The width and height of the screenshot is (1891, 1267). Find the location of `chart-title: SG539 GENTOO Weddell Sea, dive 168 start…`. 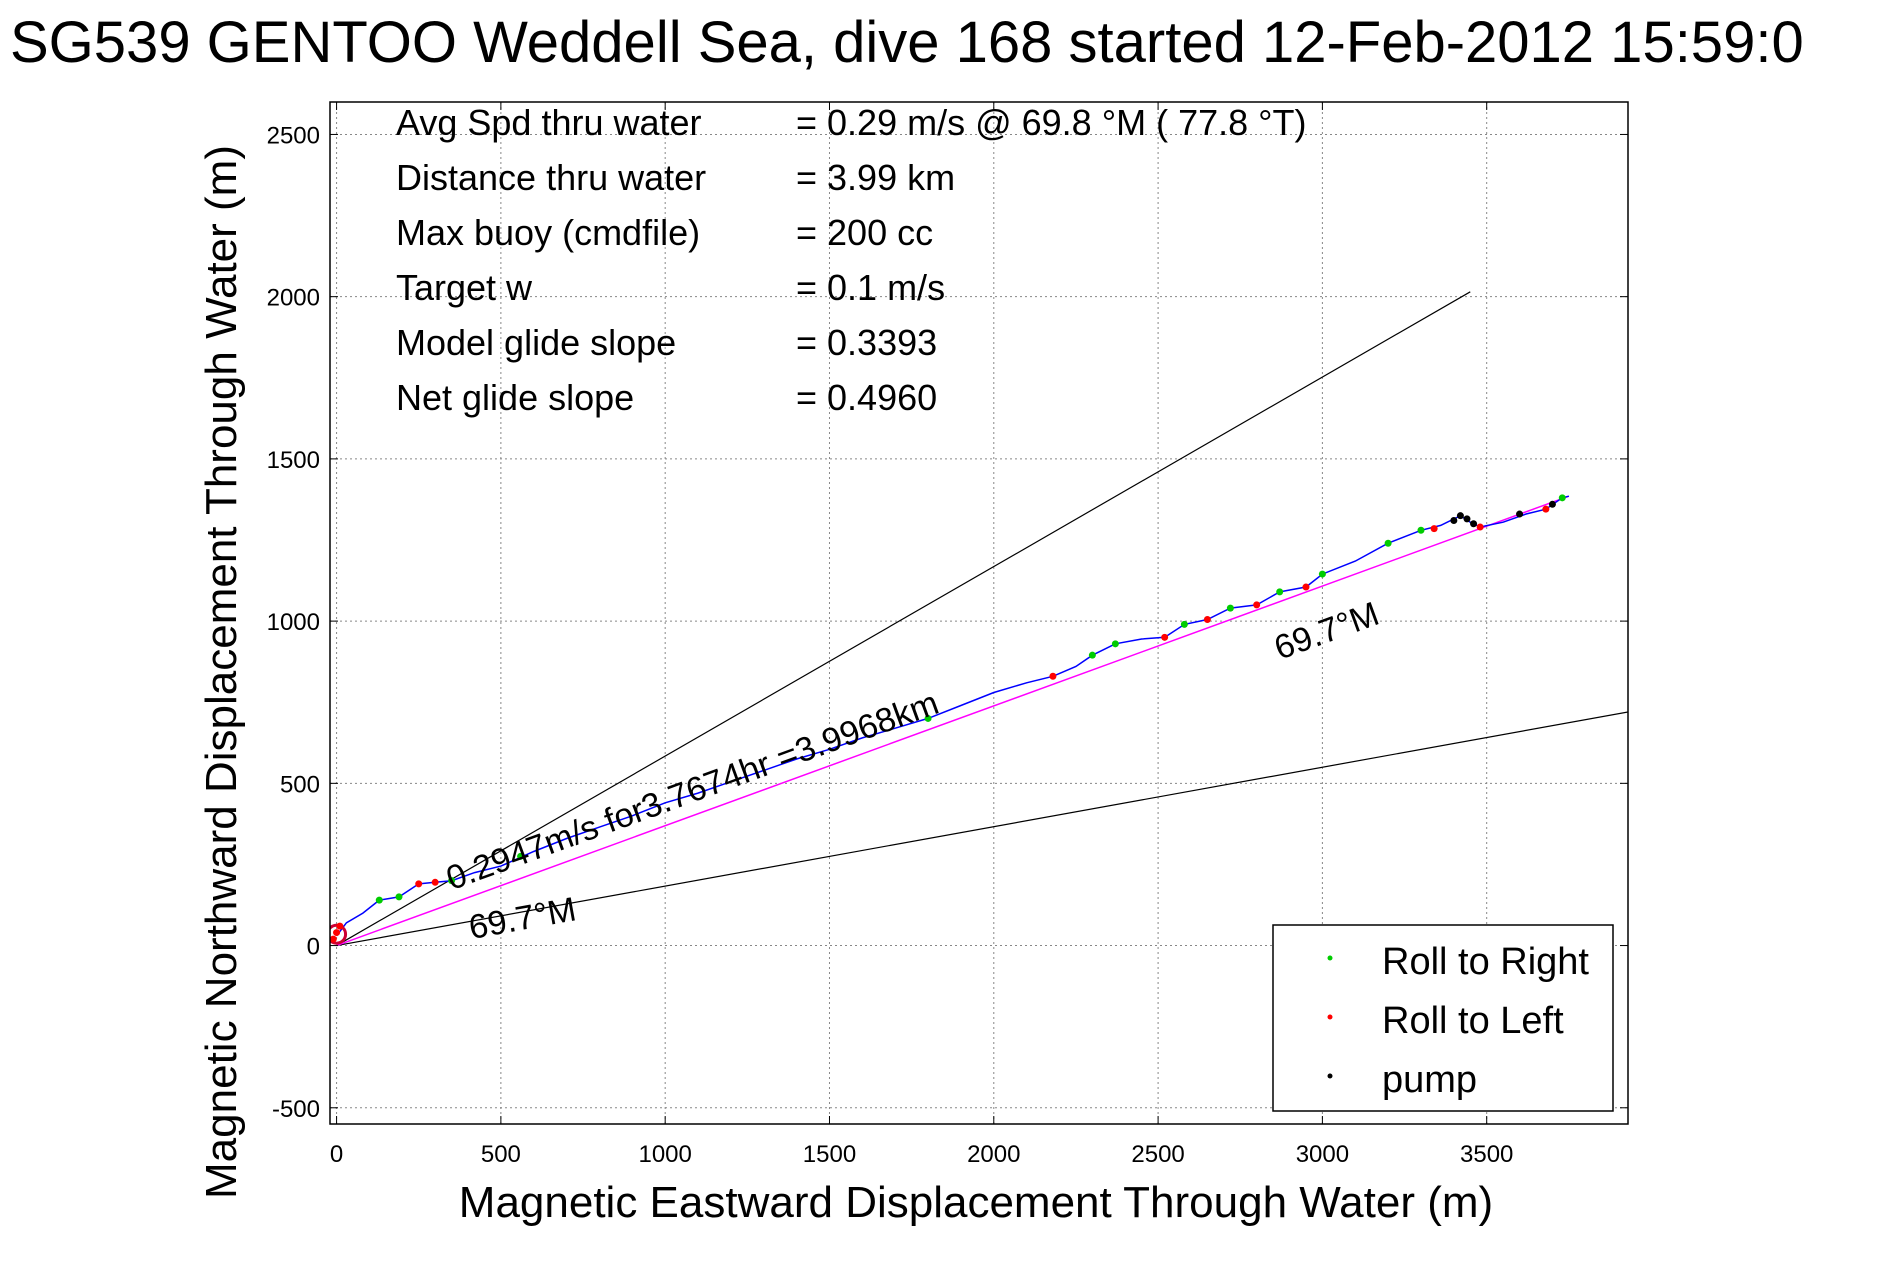

chart-title: SG539 GENTOO Weddell Sea, dive 168 start… is located at coordinates (907, 42).